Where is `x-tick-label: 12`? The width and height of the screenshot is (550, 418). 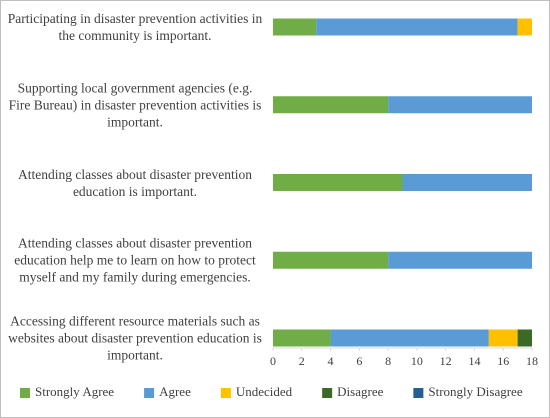 x-tick-label: 12 is located at coordinates (446, 361).